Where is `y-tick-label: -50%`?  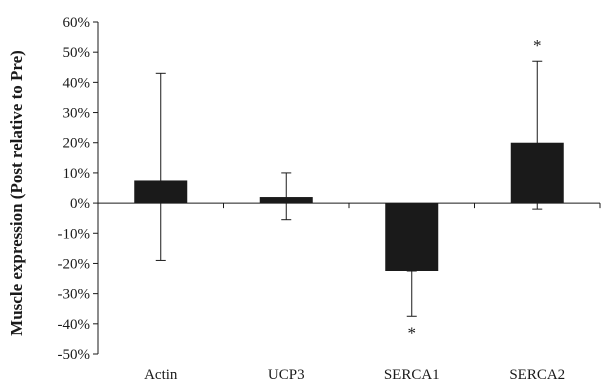 y-tick-label: -50% is located at coordinates (74, 355).